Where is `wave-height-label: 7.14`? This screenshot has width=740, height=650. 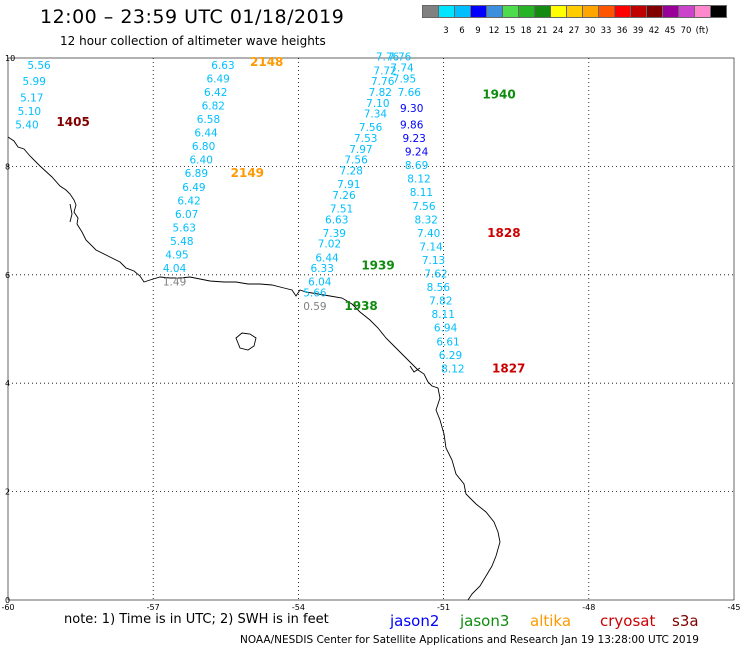 wave-height-label: 7.14 is located at coordinates (431, 247).